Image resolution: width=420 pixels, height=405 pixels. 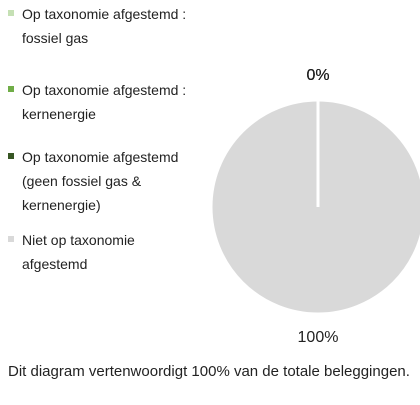 I want to click on legend-label: Op taxonomie afgestemd : kernenergie, so click(x=104, y=102).